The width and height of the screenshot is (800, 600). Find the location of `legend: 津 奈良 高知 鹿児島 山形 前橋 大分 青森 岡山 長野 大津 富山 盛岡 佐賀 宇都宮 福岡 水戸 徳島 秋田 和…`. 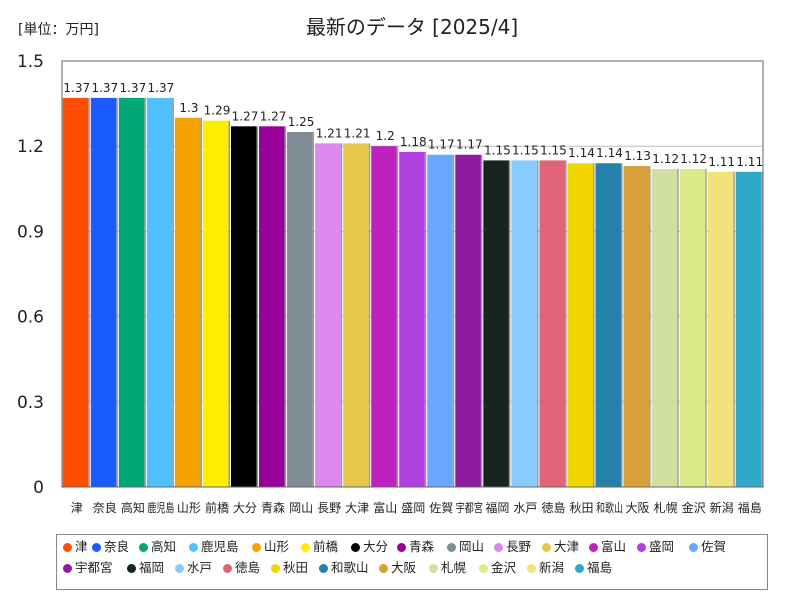

legend: 津 奈良 高知 鹿児島 山形 前橋 大分 青森 岡山 長野 大津 富山 盛岡 佐賀 宇都宮 福岡 水戸 徳島 秋田 和… is located at coordinates (412, 562).